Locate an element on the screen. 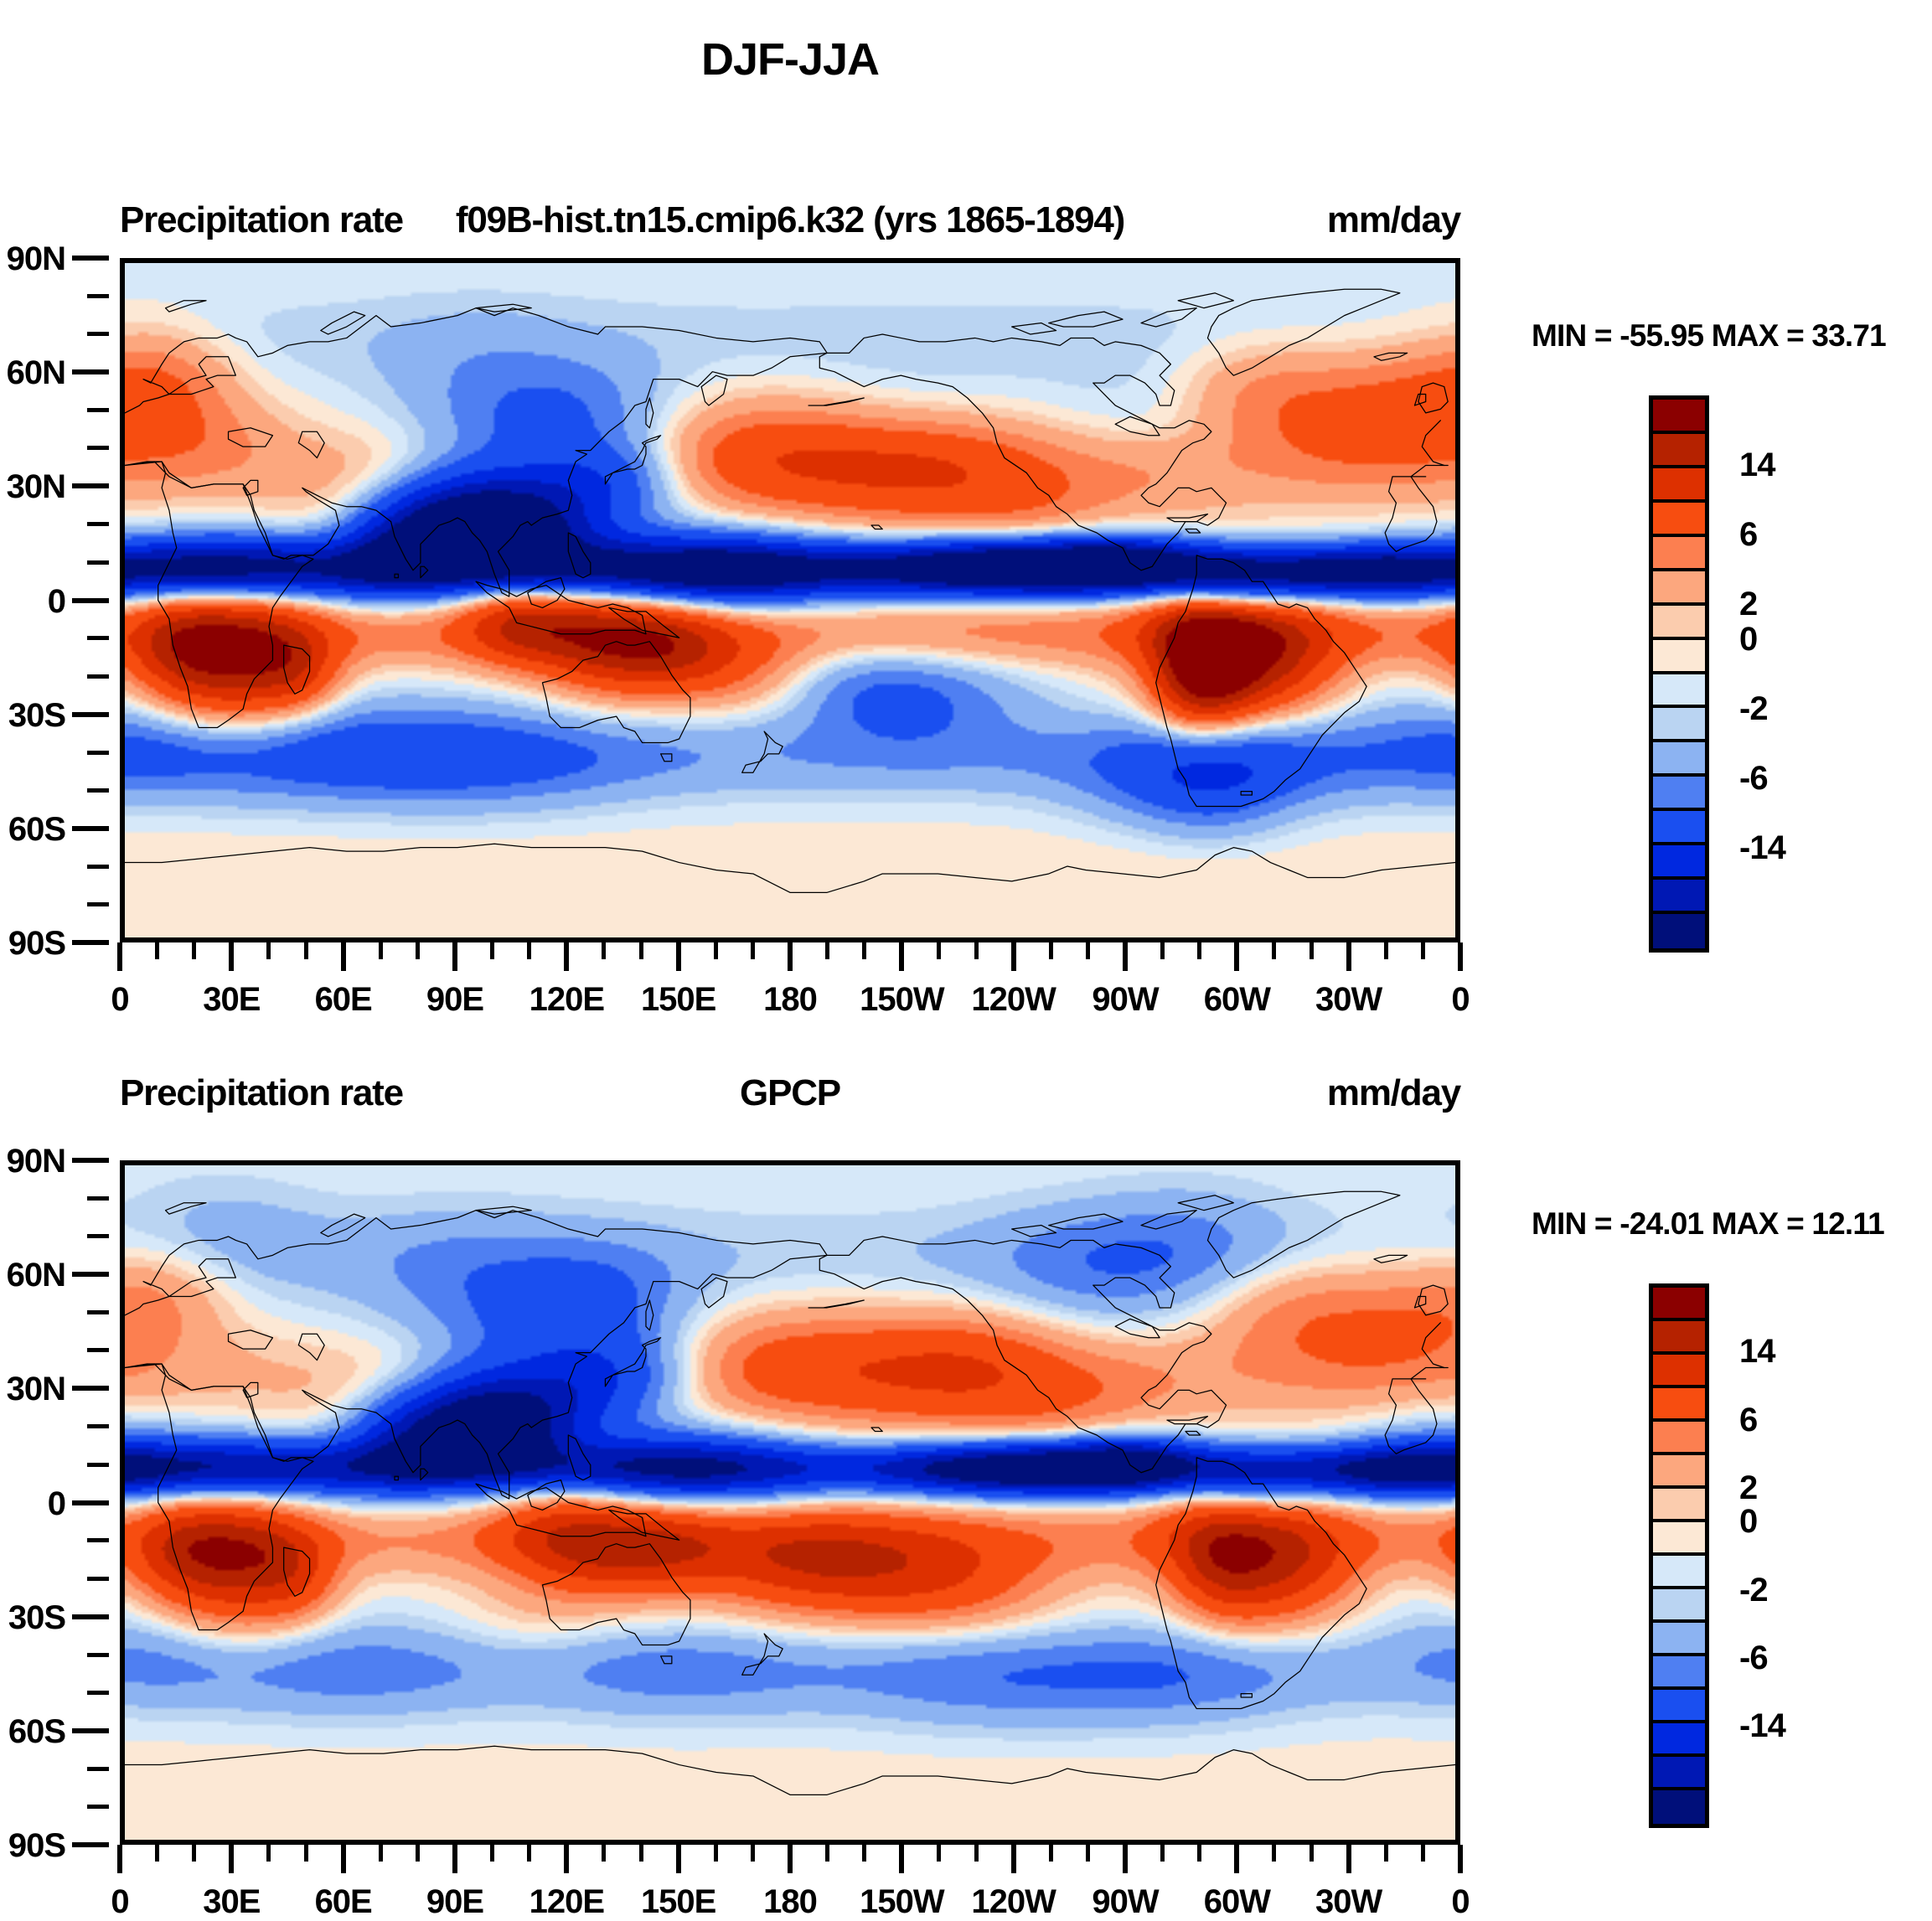 The image size is (1932, 1921). colorbar-tick-label: 6 is located at coordinates (1748, 535).